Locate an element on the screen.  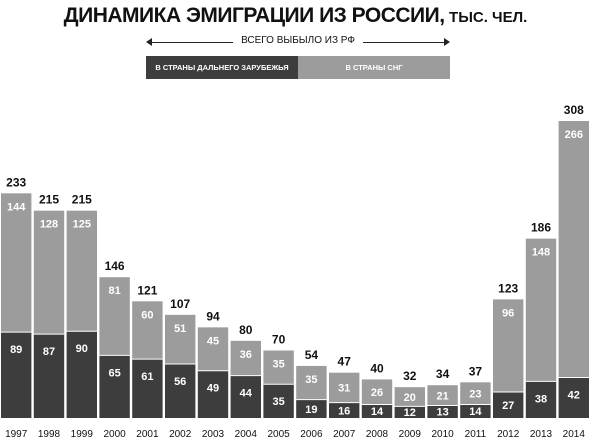
total-label-2007: 47 is located at coordinates (345, 362).